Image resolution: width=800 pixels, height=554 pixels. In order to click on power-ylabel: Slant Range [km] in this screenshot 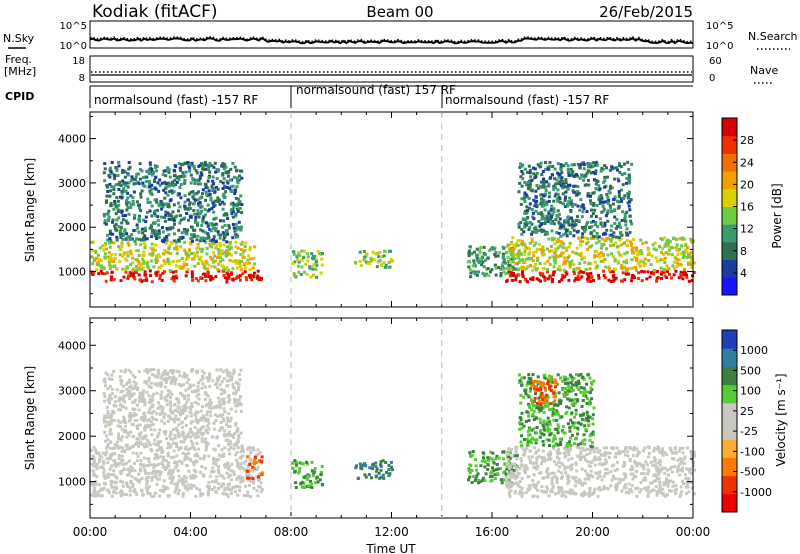, I will do `click(30, 210)`.